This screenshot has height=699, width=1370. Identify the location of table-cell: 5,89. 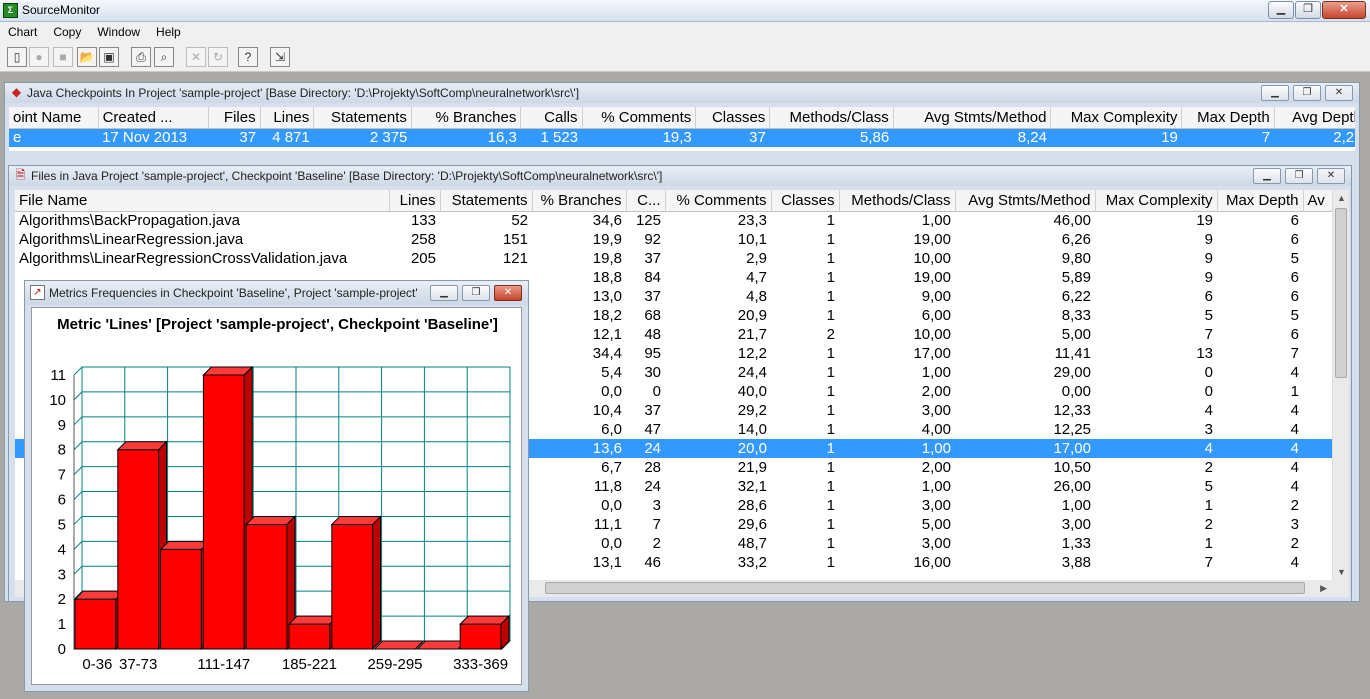
(1025, 277).